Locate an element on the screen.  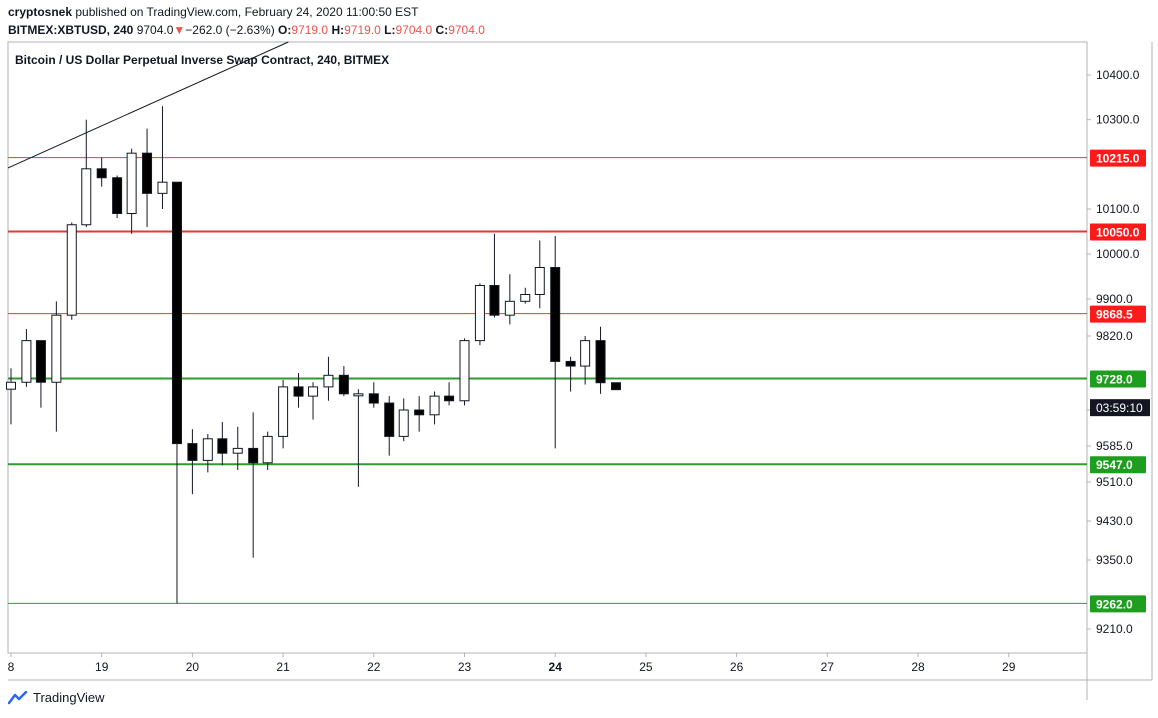
close-value: 9704.0 is located at coordinates (466, 30).